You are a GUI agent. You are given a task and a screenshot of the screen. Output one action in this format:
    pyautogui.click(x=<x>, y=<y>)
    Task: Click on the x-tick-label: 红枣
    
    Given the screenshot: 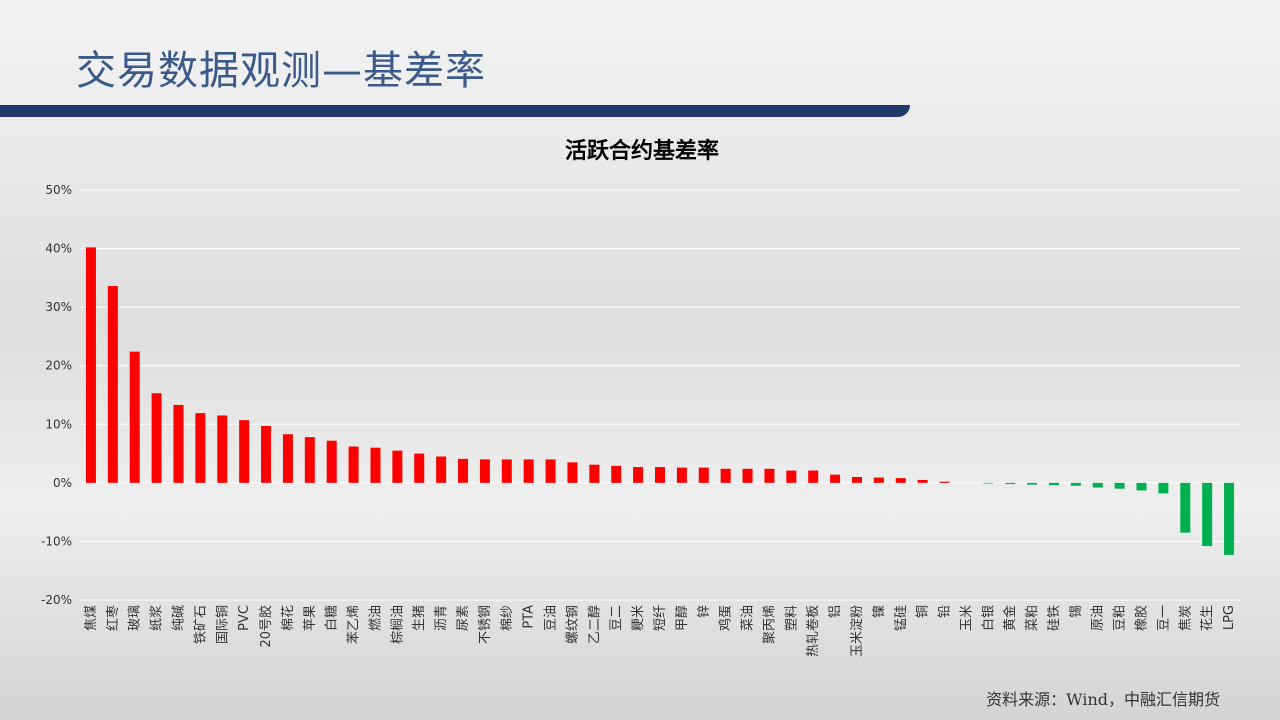 What is the action you would take?
    pyautogui.click(x=113, y=618)
    